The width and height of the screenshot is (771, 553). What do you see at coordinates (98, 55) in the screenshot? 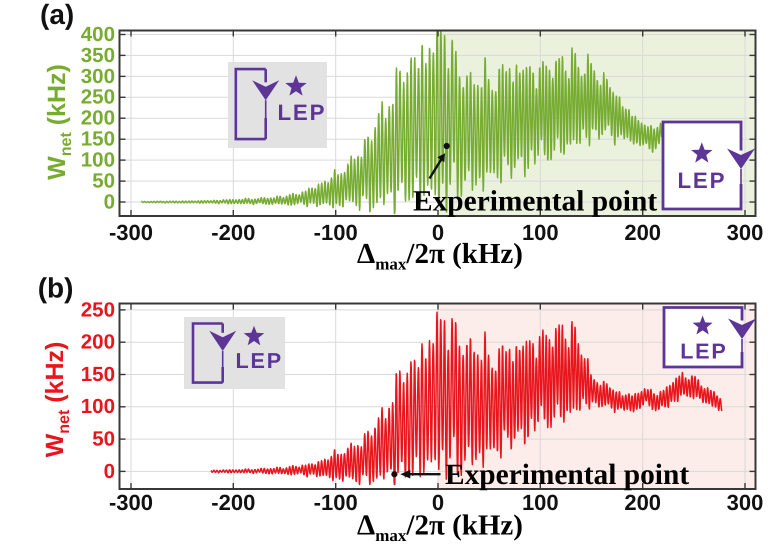
I see `svg-text: 350` at bounding box center [98, 55].